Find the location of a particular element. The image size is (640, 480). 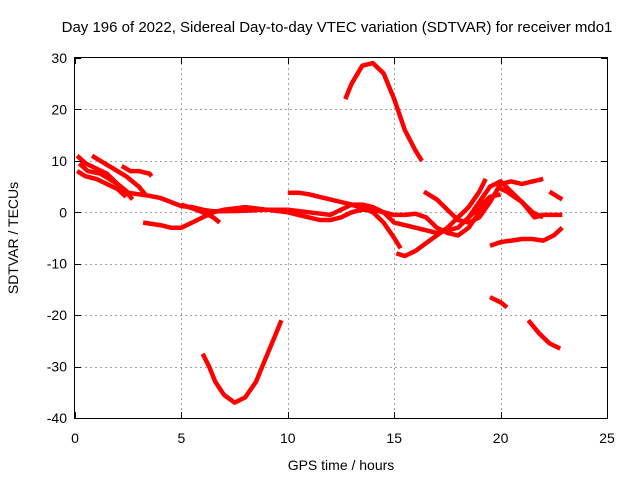

y-tick-label: -30 is located at coordinates (57, 367).